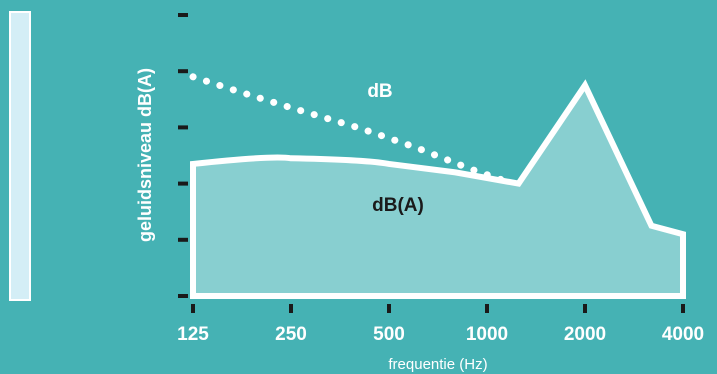  What do you see at coordinates (437, 364) in the screenshot?
I see `x-axis-label: frequentie (Hz)` at bounding box center [437, 364].